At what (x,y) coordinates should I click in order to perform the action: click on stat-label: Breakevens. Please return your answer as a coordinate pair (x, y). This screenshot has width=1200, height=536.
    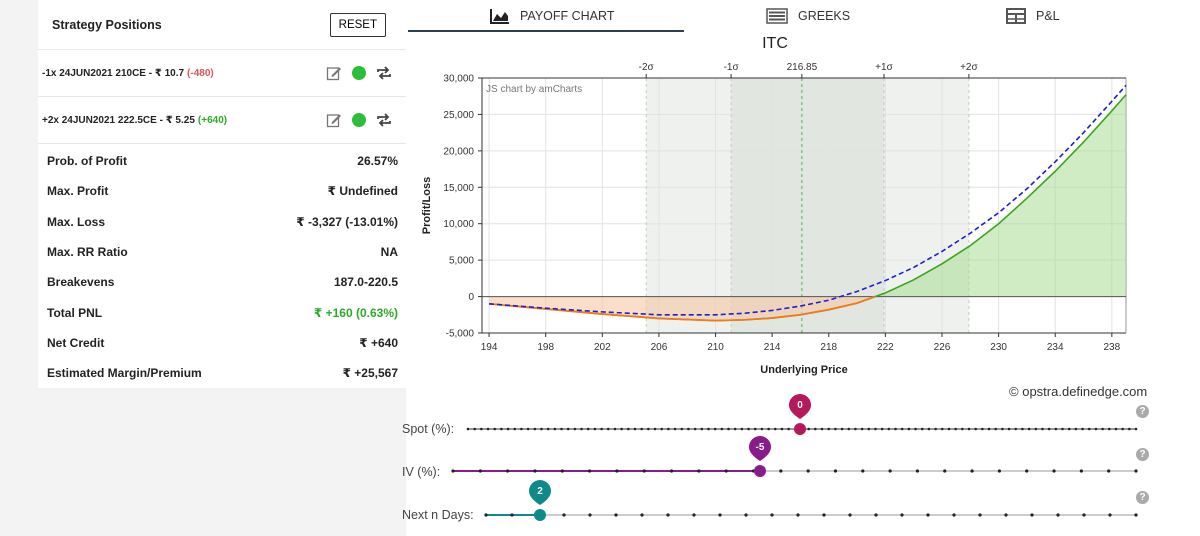
    Looking at the image, I should click on (81, 282).